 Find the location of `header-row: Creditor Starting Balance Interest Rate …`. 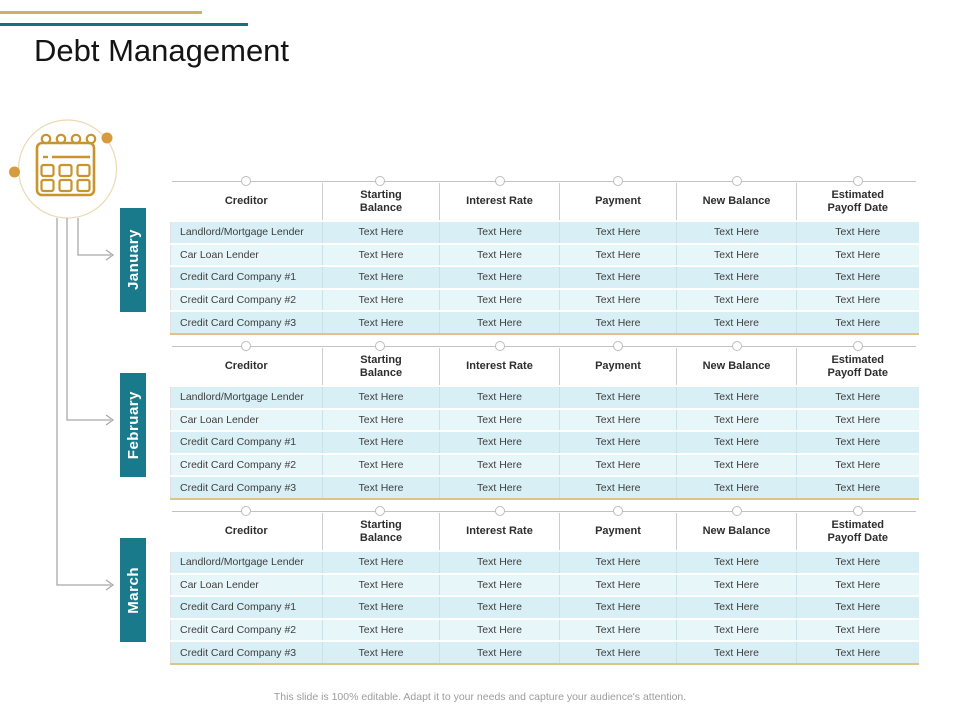

header-row: Creditor Starting Balance Interest Rate … is located at coordinates (544, 202).